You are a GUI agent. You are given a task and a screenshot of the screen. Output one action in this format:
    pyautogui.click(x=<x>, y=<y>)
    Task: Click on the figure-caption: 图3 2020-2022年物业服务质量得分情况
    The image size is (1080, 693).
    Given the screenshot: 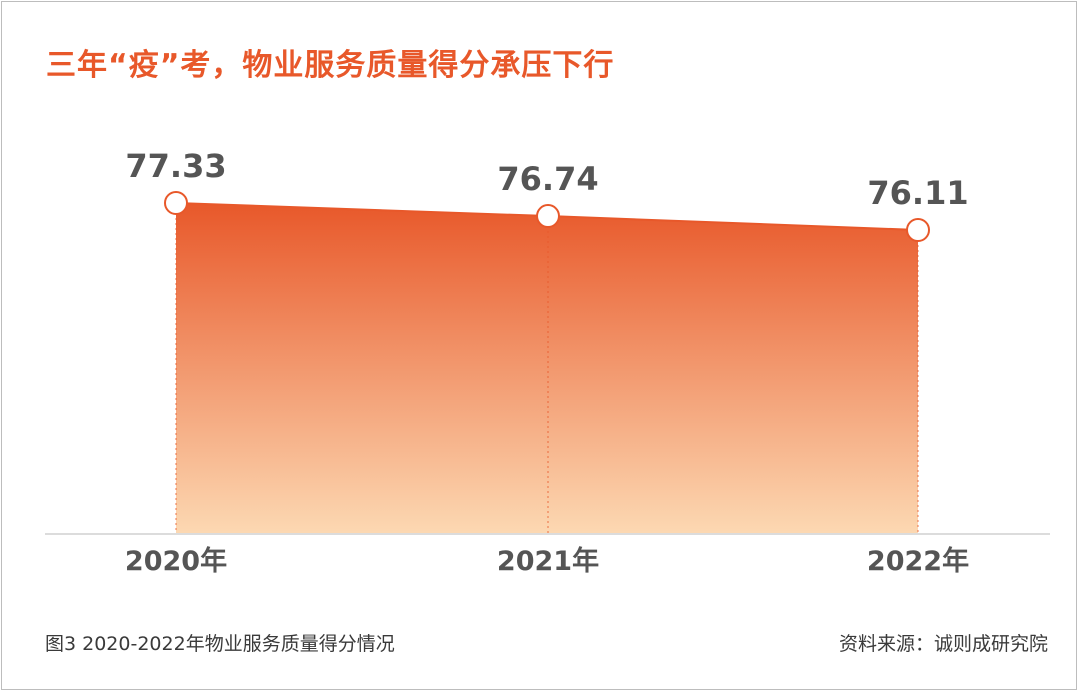 What is the action you would take?
    pyautogui.click(x=220, y=644)
    